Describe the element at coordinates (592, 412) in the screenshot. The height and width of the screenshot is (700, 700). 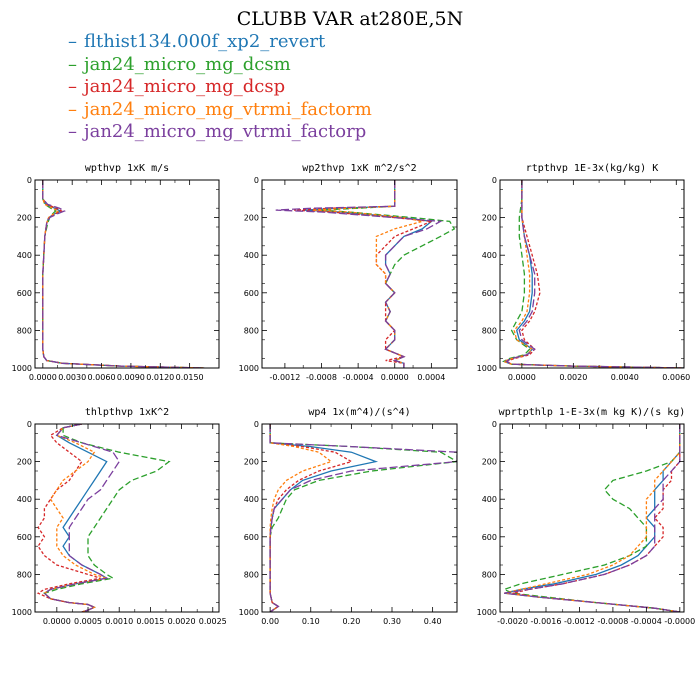
I see `panel-title: wprtpthlp 1-E-3x(m kg K)/(s kg)` at that location.